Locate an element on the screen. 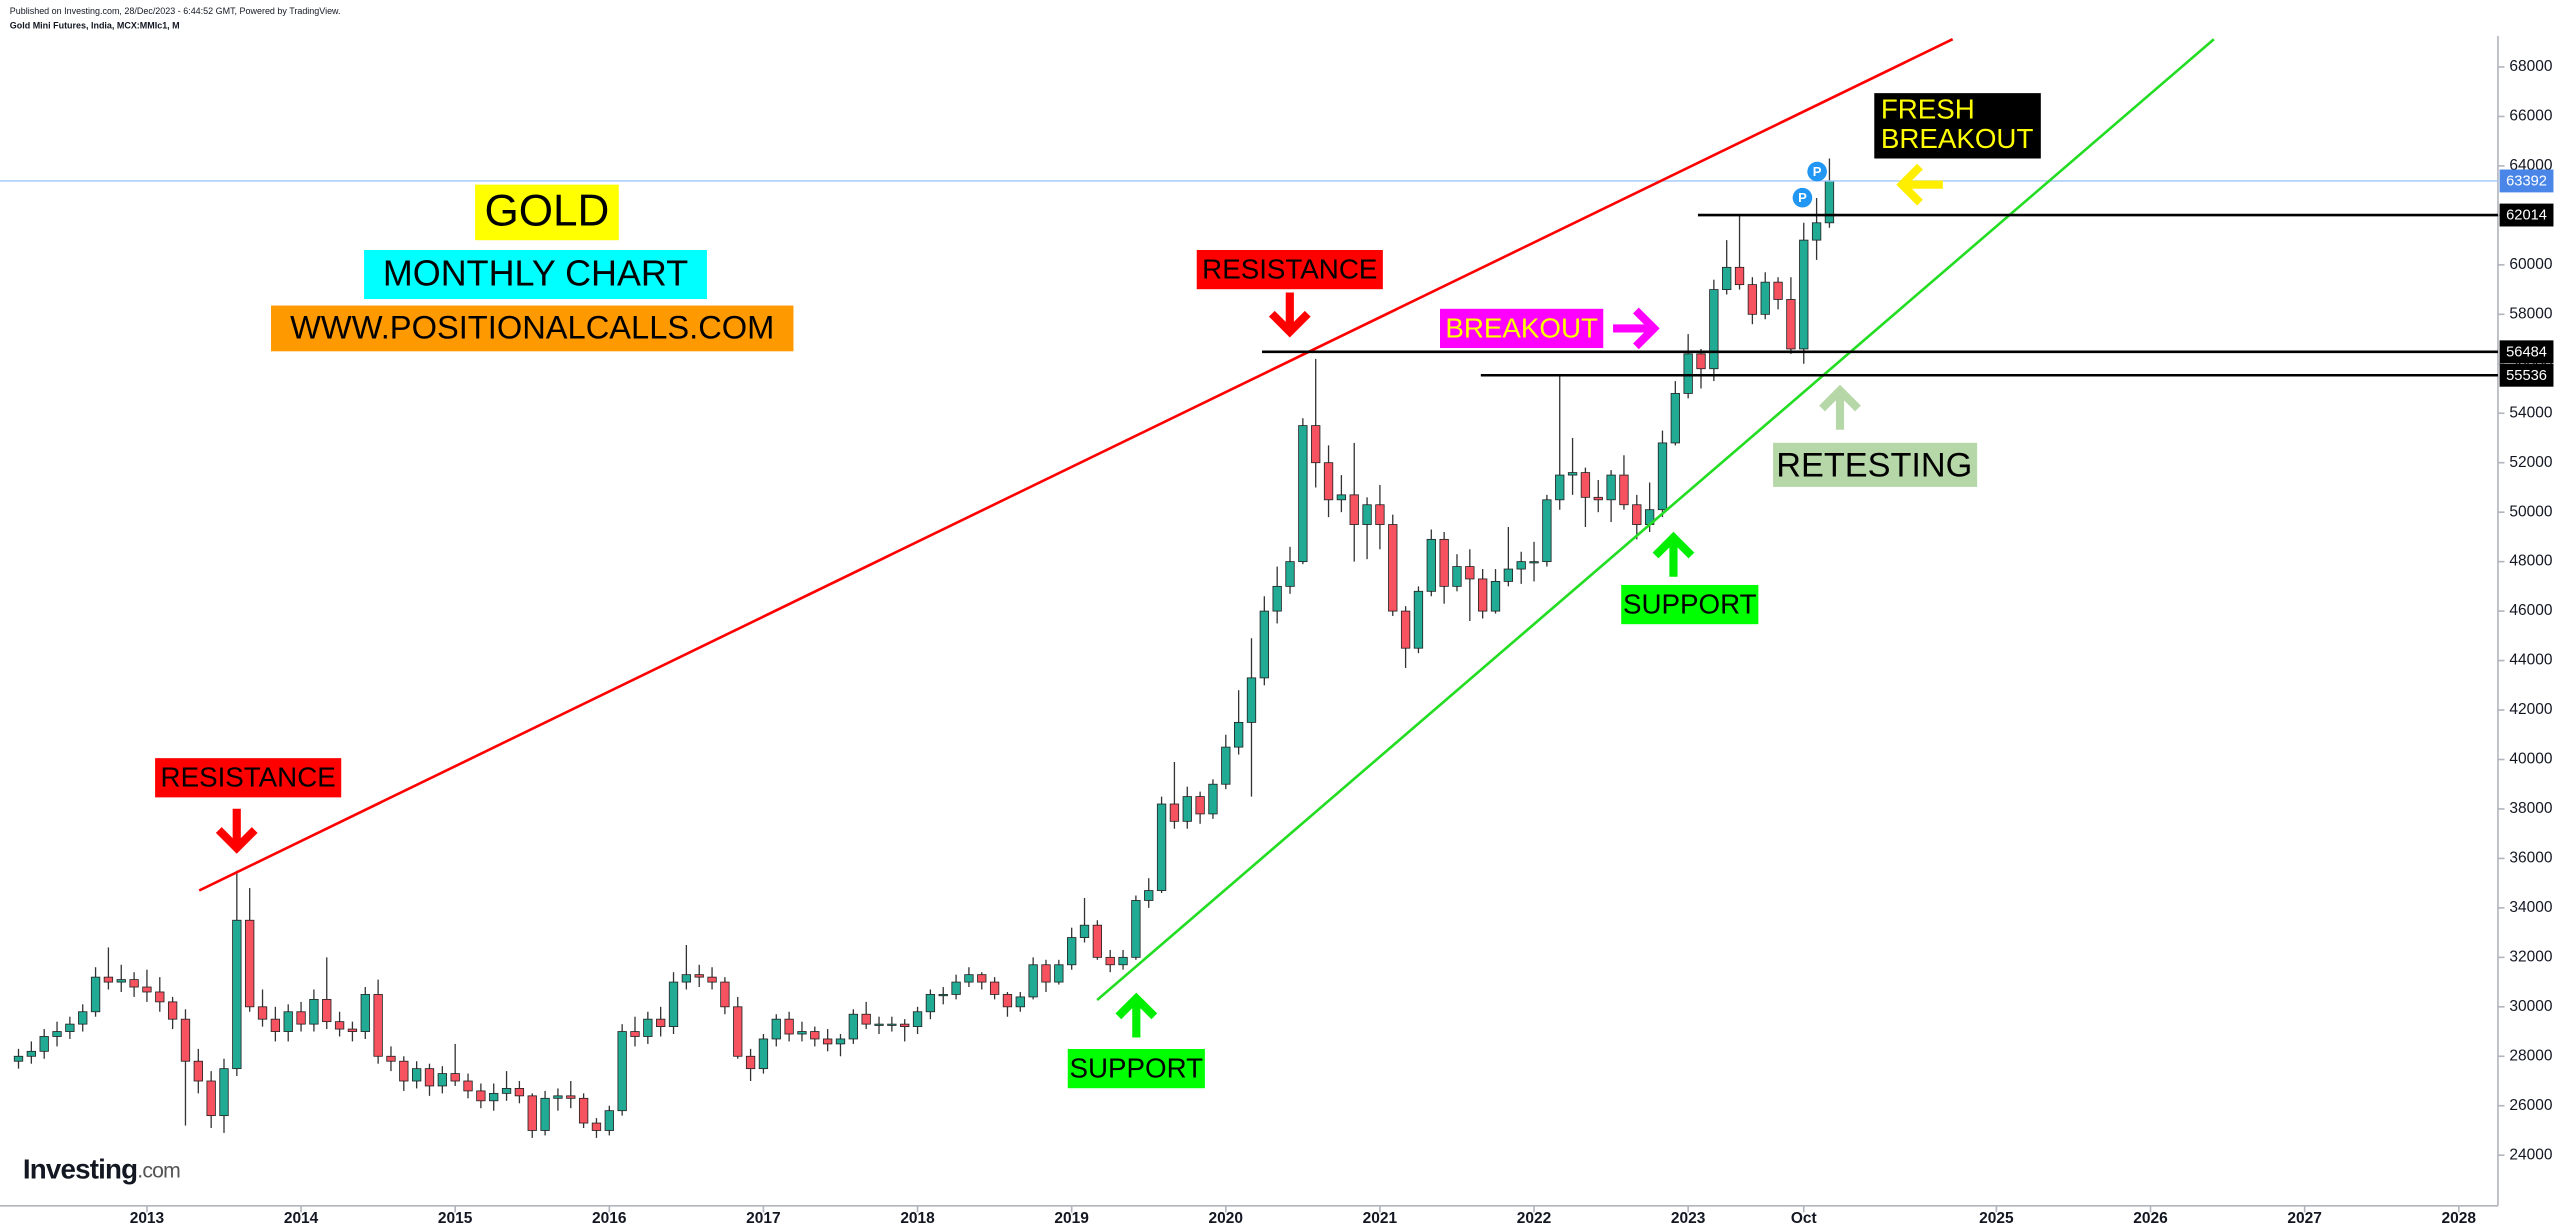 The height and width of the screenshot is (1232, 2560). x-tick-label: 2020 is located at coordinates (1226, 1218).